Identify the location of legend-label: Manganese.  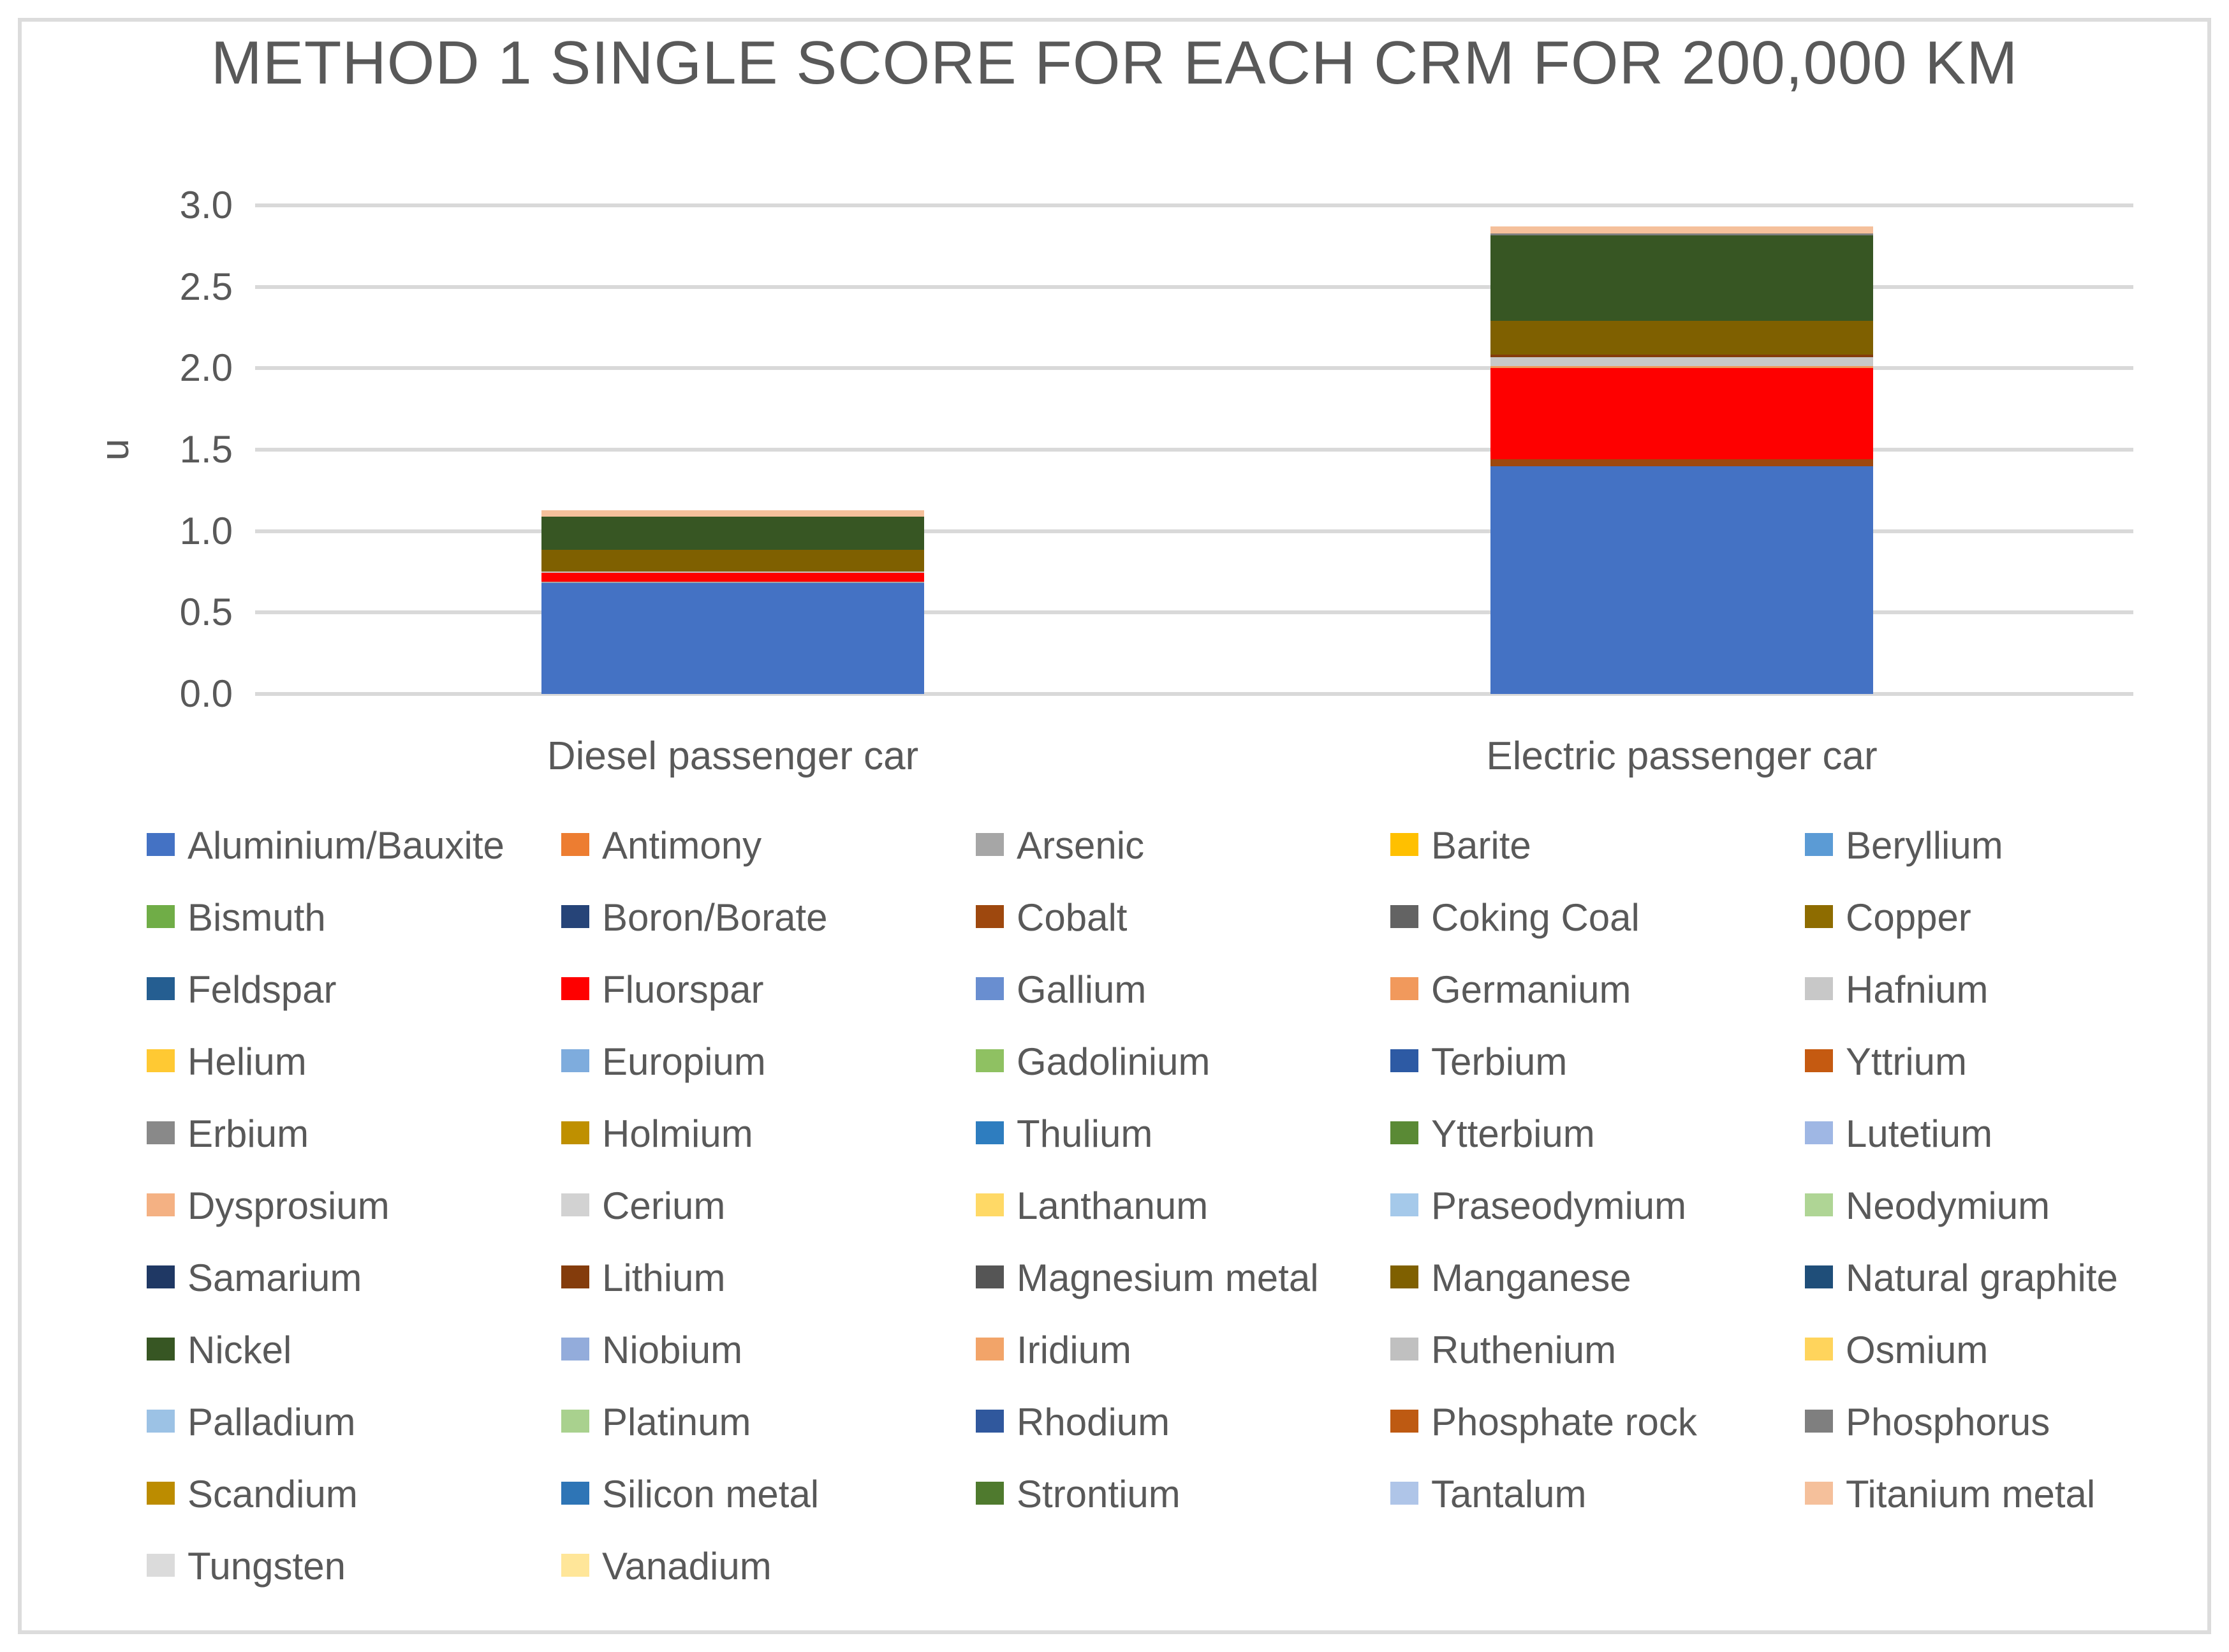
(1531, 1278).